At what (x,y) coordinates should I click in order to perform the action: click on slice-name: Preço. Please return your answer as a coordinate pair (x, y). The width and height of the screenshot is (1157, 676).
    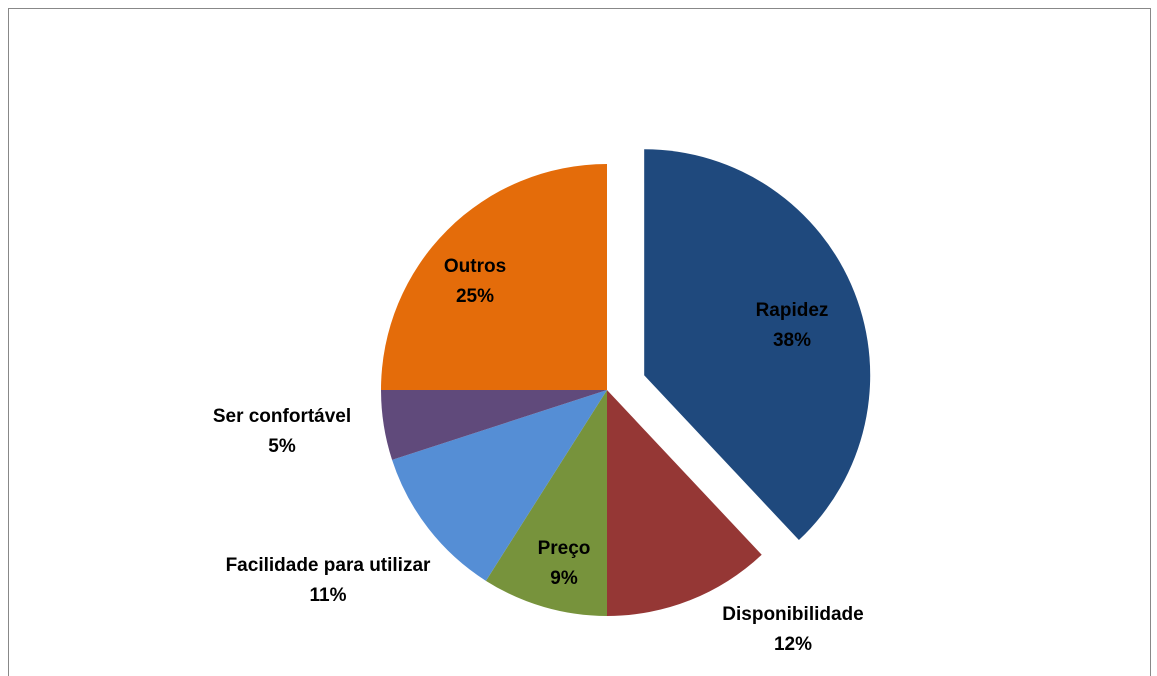
    Looking at the image, I should click on (564, 548).